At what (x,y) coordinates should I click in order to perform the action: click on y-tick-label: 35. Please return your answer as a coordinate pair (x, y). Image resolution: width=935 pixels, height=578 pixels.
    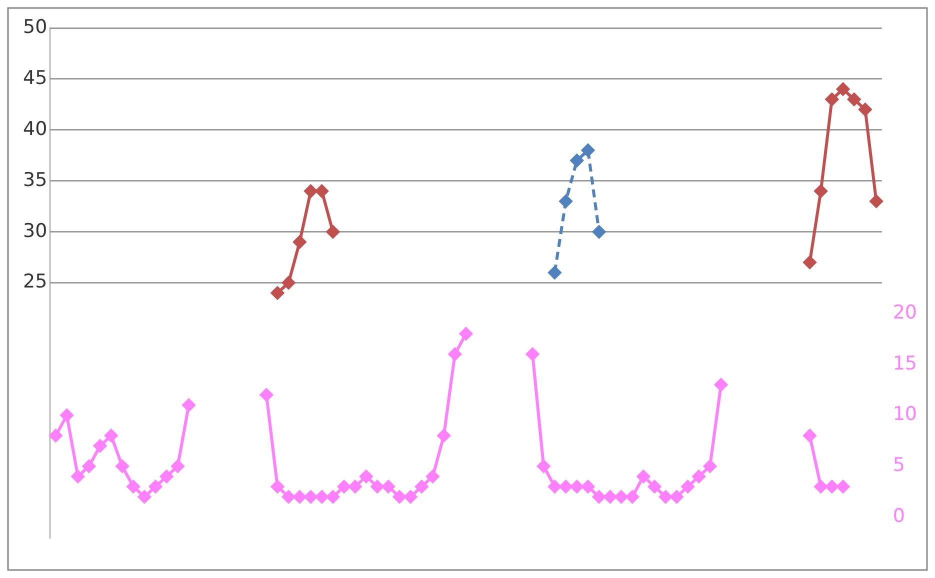
    Looking at the image, I should click on (35, 179).